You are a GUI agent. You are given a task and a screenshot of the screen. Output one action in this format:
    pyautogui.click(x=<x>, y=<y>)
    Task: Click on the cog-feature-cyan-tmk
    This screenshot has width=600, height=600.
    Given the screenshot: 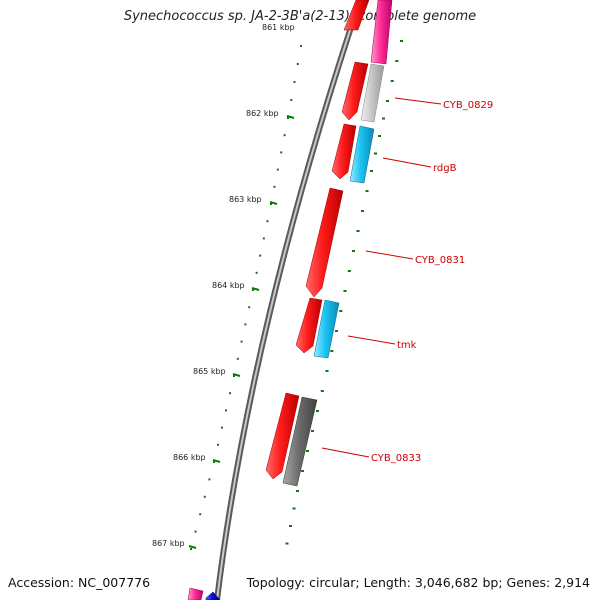 What is the action you would take?
    pyautogui.click(x=326, y=329)
    